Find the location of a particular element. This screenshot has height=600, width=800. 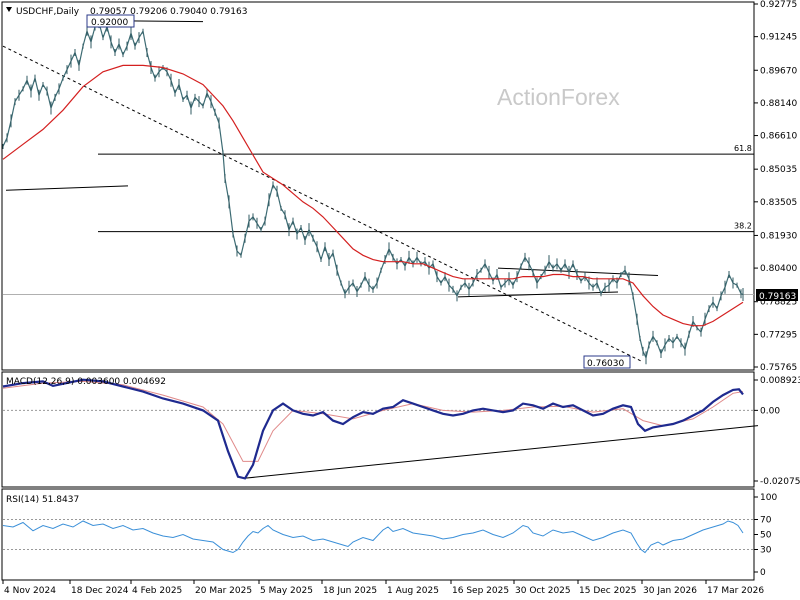

low-label-box is located at coordinates (607, 362).